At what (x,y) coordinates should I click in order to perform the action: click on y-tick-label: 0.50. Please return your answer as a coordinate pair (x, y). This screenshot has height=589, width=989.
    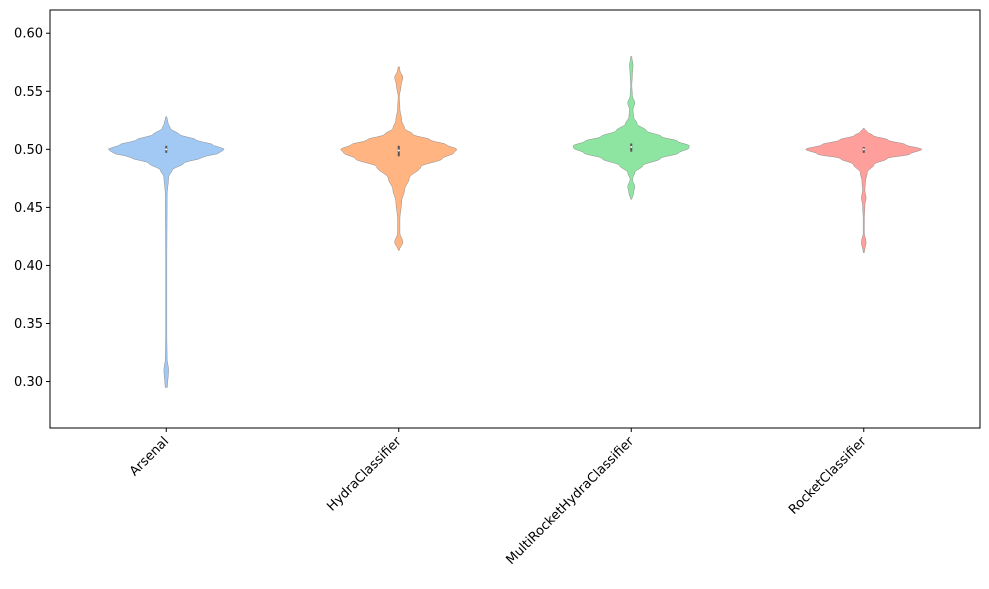
    Looking at the image, I should click on (28, 150).